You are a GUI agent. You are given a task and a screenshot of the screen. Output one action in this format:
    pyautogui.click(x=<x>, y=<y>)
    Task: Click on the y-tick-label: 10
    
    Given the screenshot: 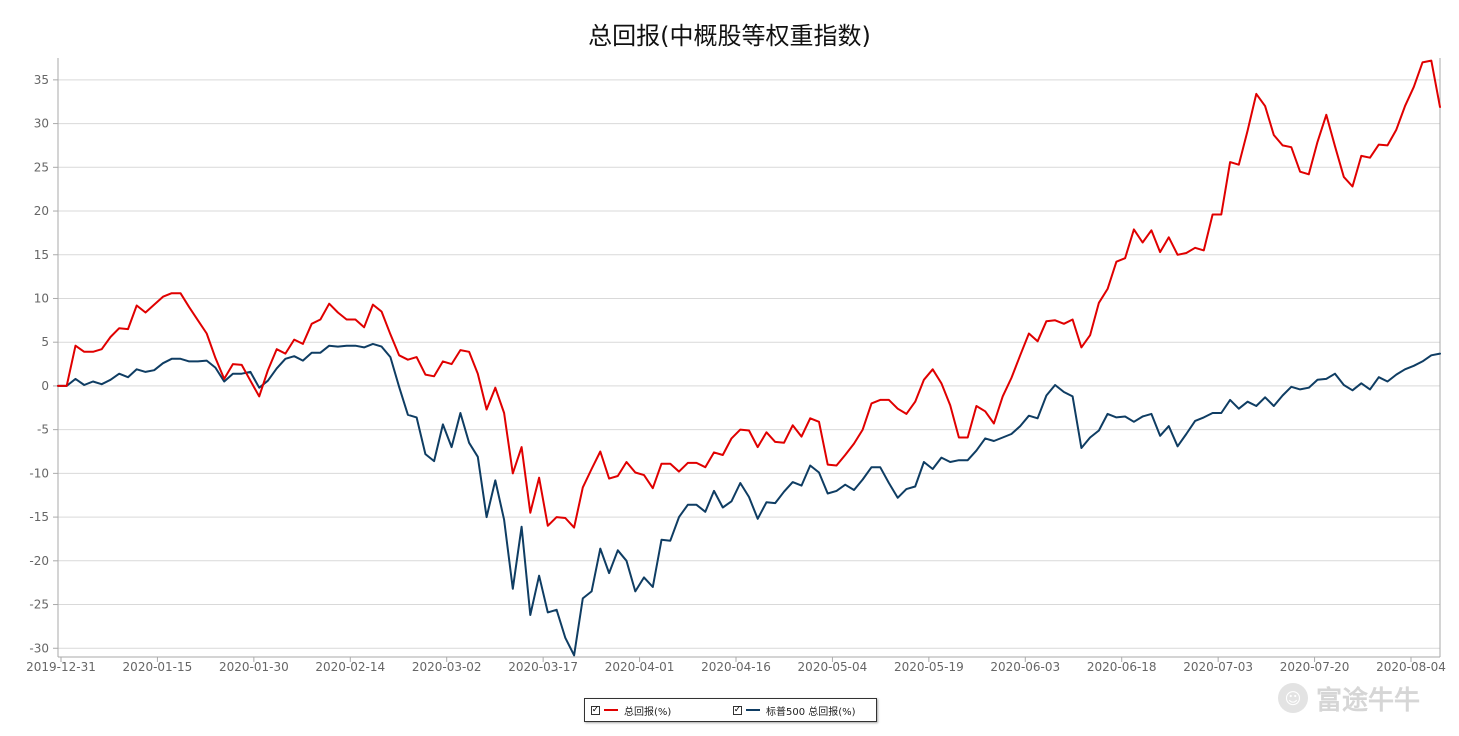 What is the action you would take?
    pyautogui.click(x=41, y=298)
    